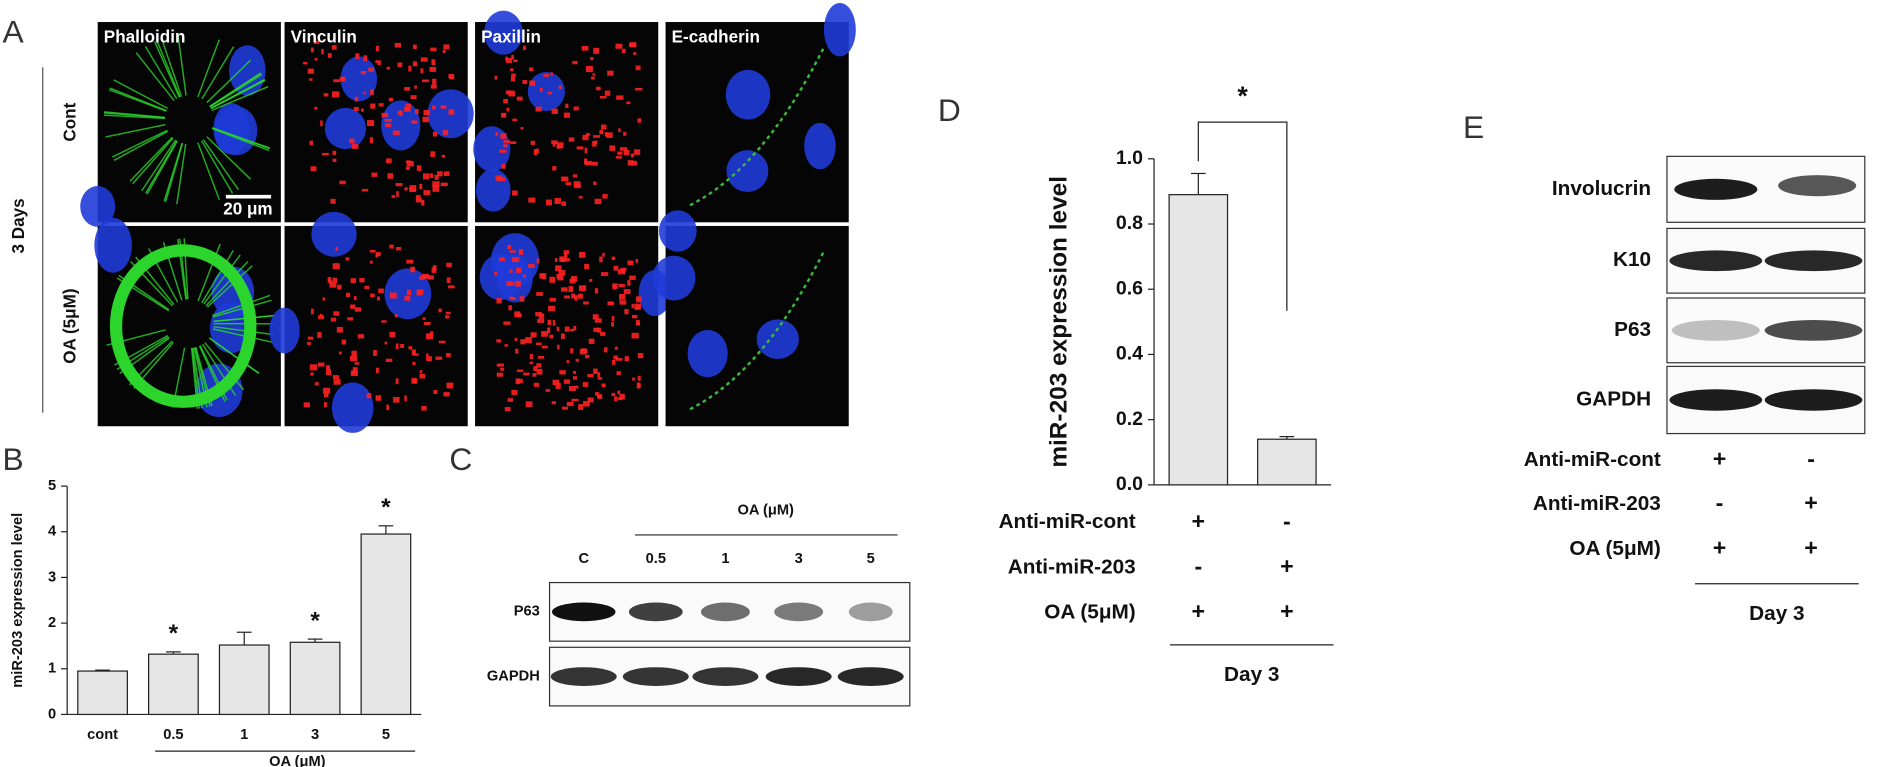  Describe the element at coordinates (69, 325) in the screenshot. I see `row-label: OA (5μM)` at that location.